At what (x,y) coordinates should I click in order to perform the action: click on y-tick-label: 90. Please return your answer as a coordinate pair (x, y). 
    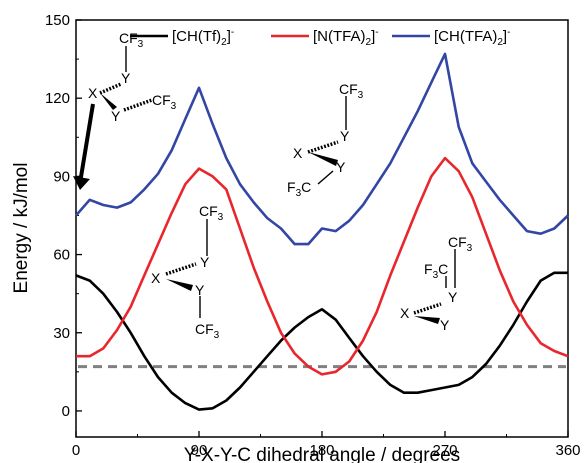
    Looking at the image, I should click on (61, 176).